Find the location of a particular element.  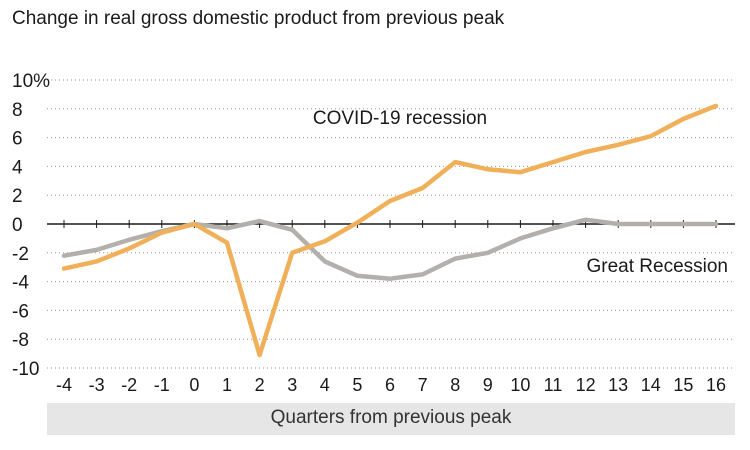

y-tick-label: -10 is located at coordinates (25, 369).